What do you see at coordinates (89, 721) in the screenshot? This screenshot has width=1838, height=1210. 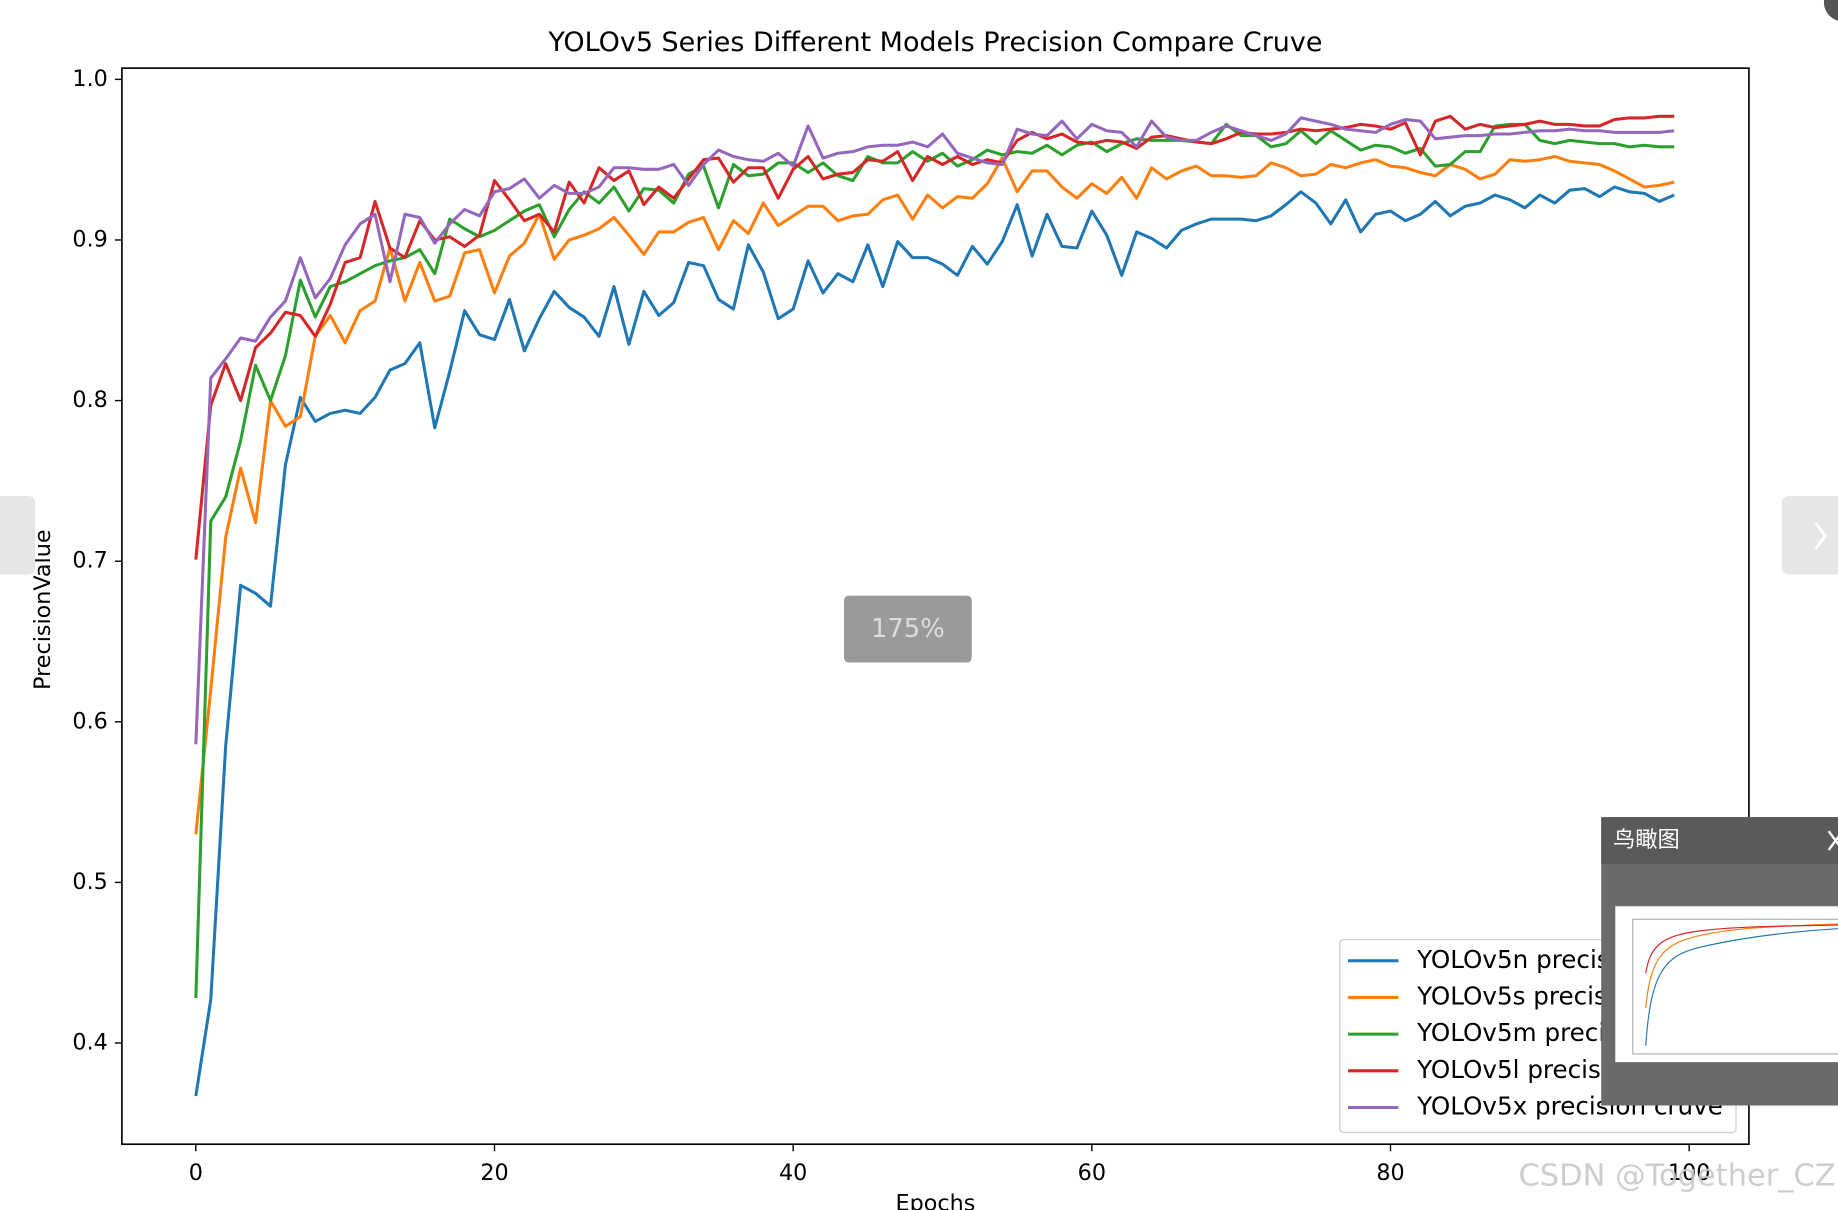 I see `y-tick-label: 0.6` at bounding box center [89, 721].